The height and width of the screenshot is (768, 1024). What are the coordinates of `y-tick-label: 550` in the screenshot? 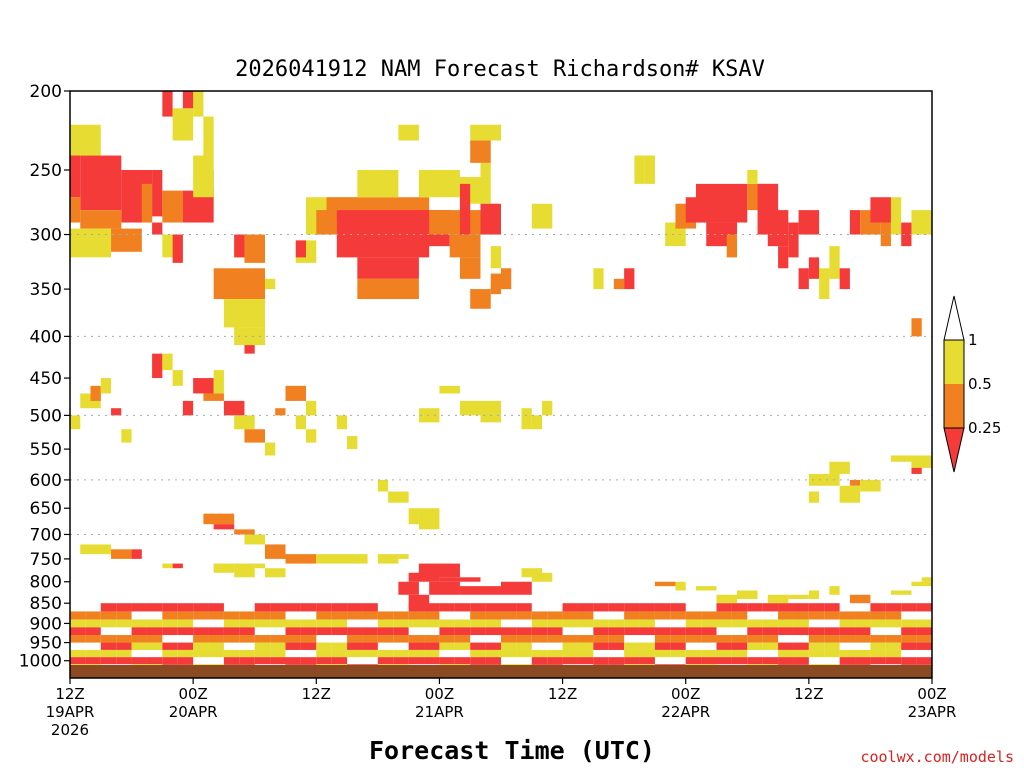 It's located at (46, 450).